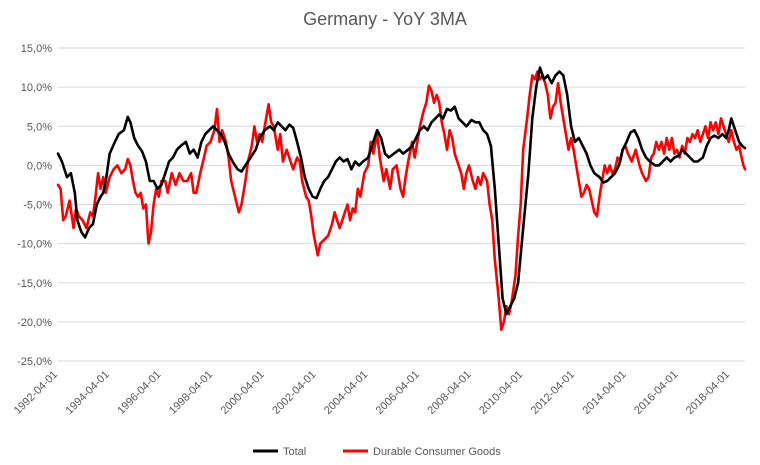 Image resolution: width=760 pixels, height=465 pixels. What do you see at coordinates (604, 393) in the screenshot?
I see `x-tick-label: 2014-04-01` at bounding box center [604, 393].